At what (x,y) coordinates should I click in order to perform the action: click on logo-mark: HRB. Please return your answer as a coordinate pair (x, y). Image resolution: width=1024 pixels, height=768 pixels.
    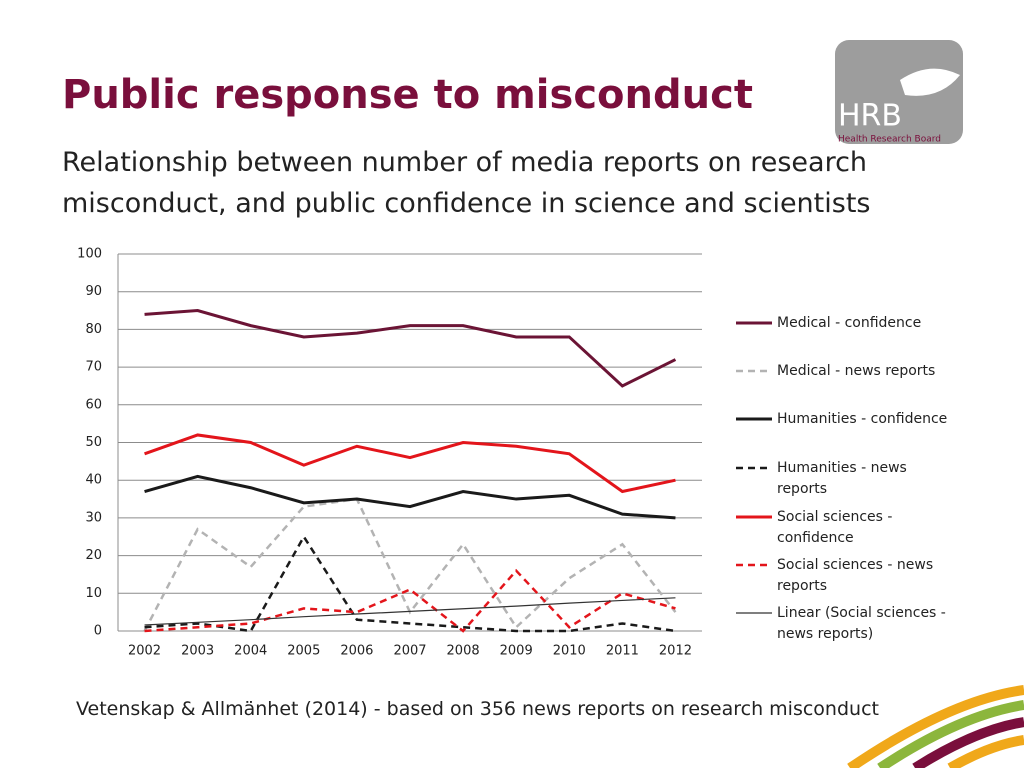
    Looking at the image, I should click on (870, 116).